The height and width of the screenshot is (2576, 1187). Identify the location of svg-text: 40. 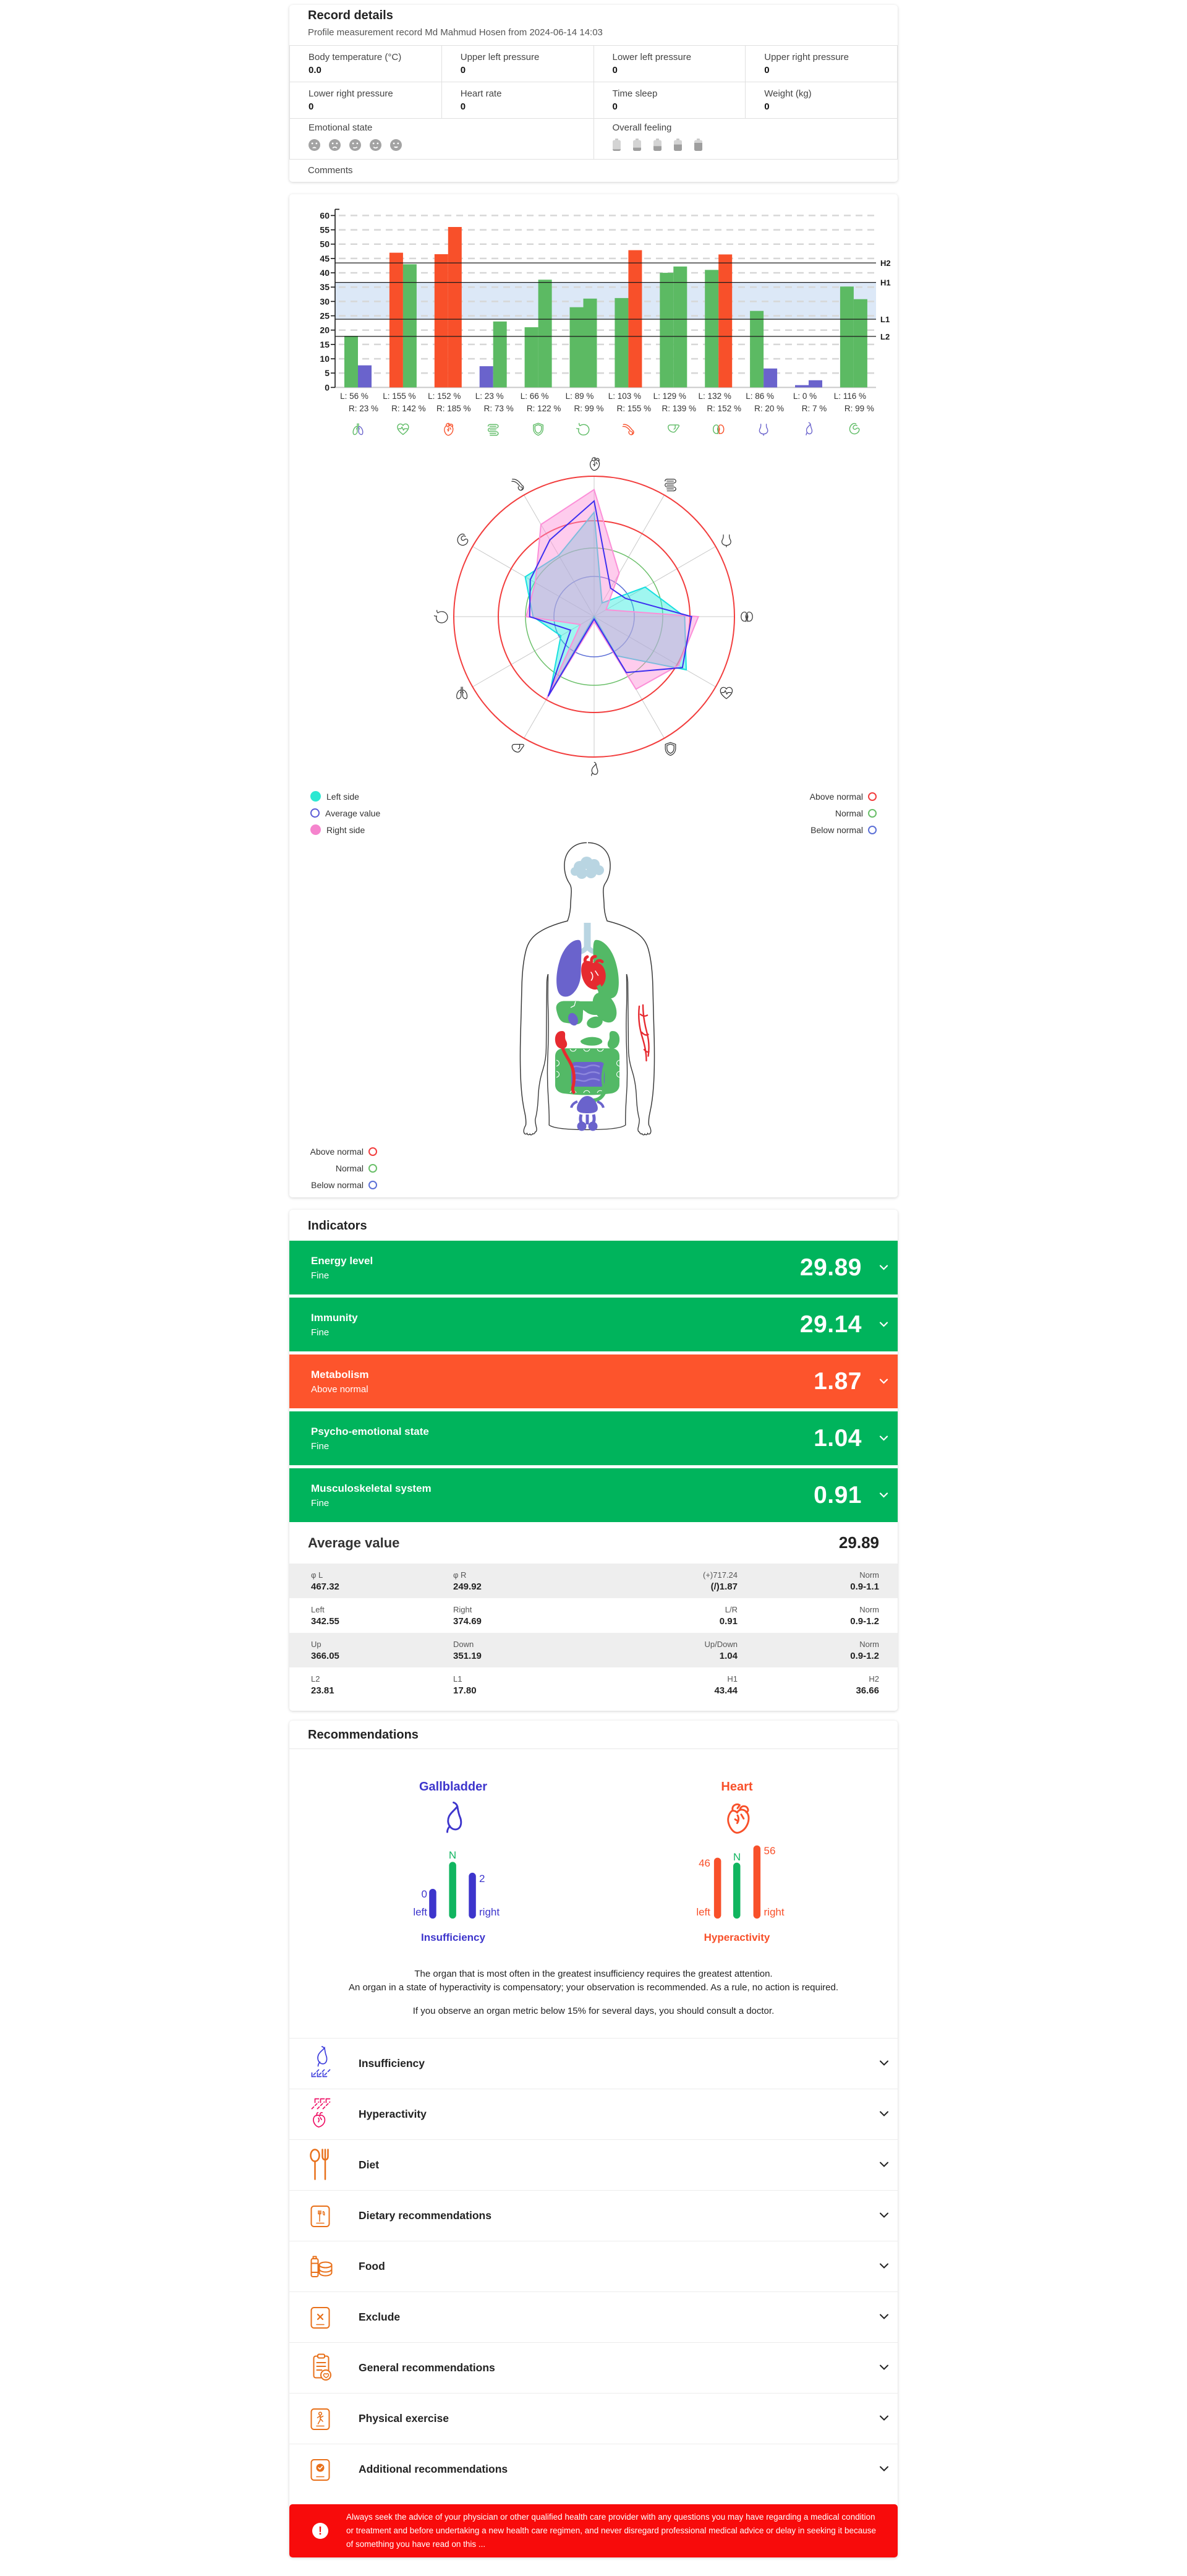
(325, 273).